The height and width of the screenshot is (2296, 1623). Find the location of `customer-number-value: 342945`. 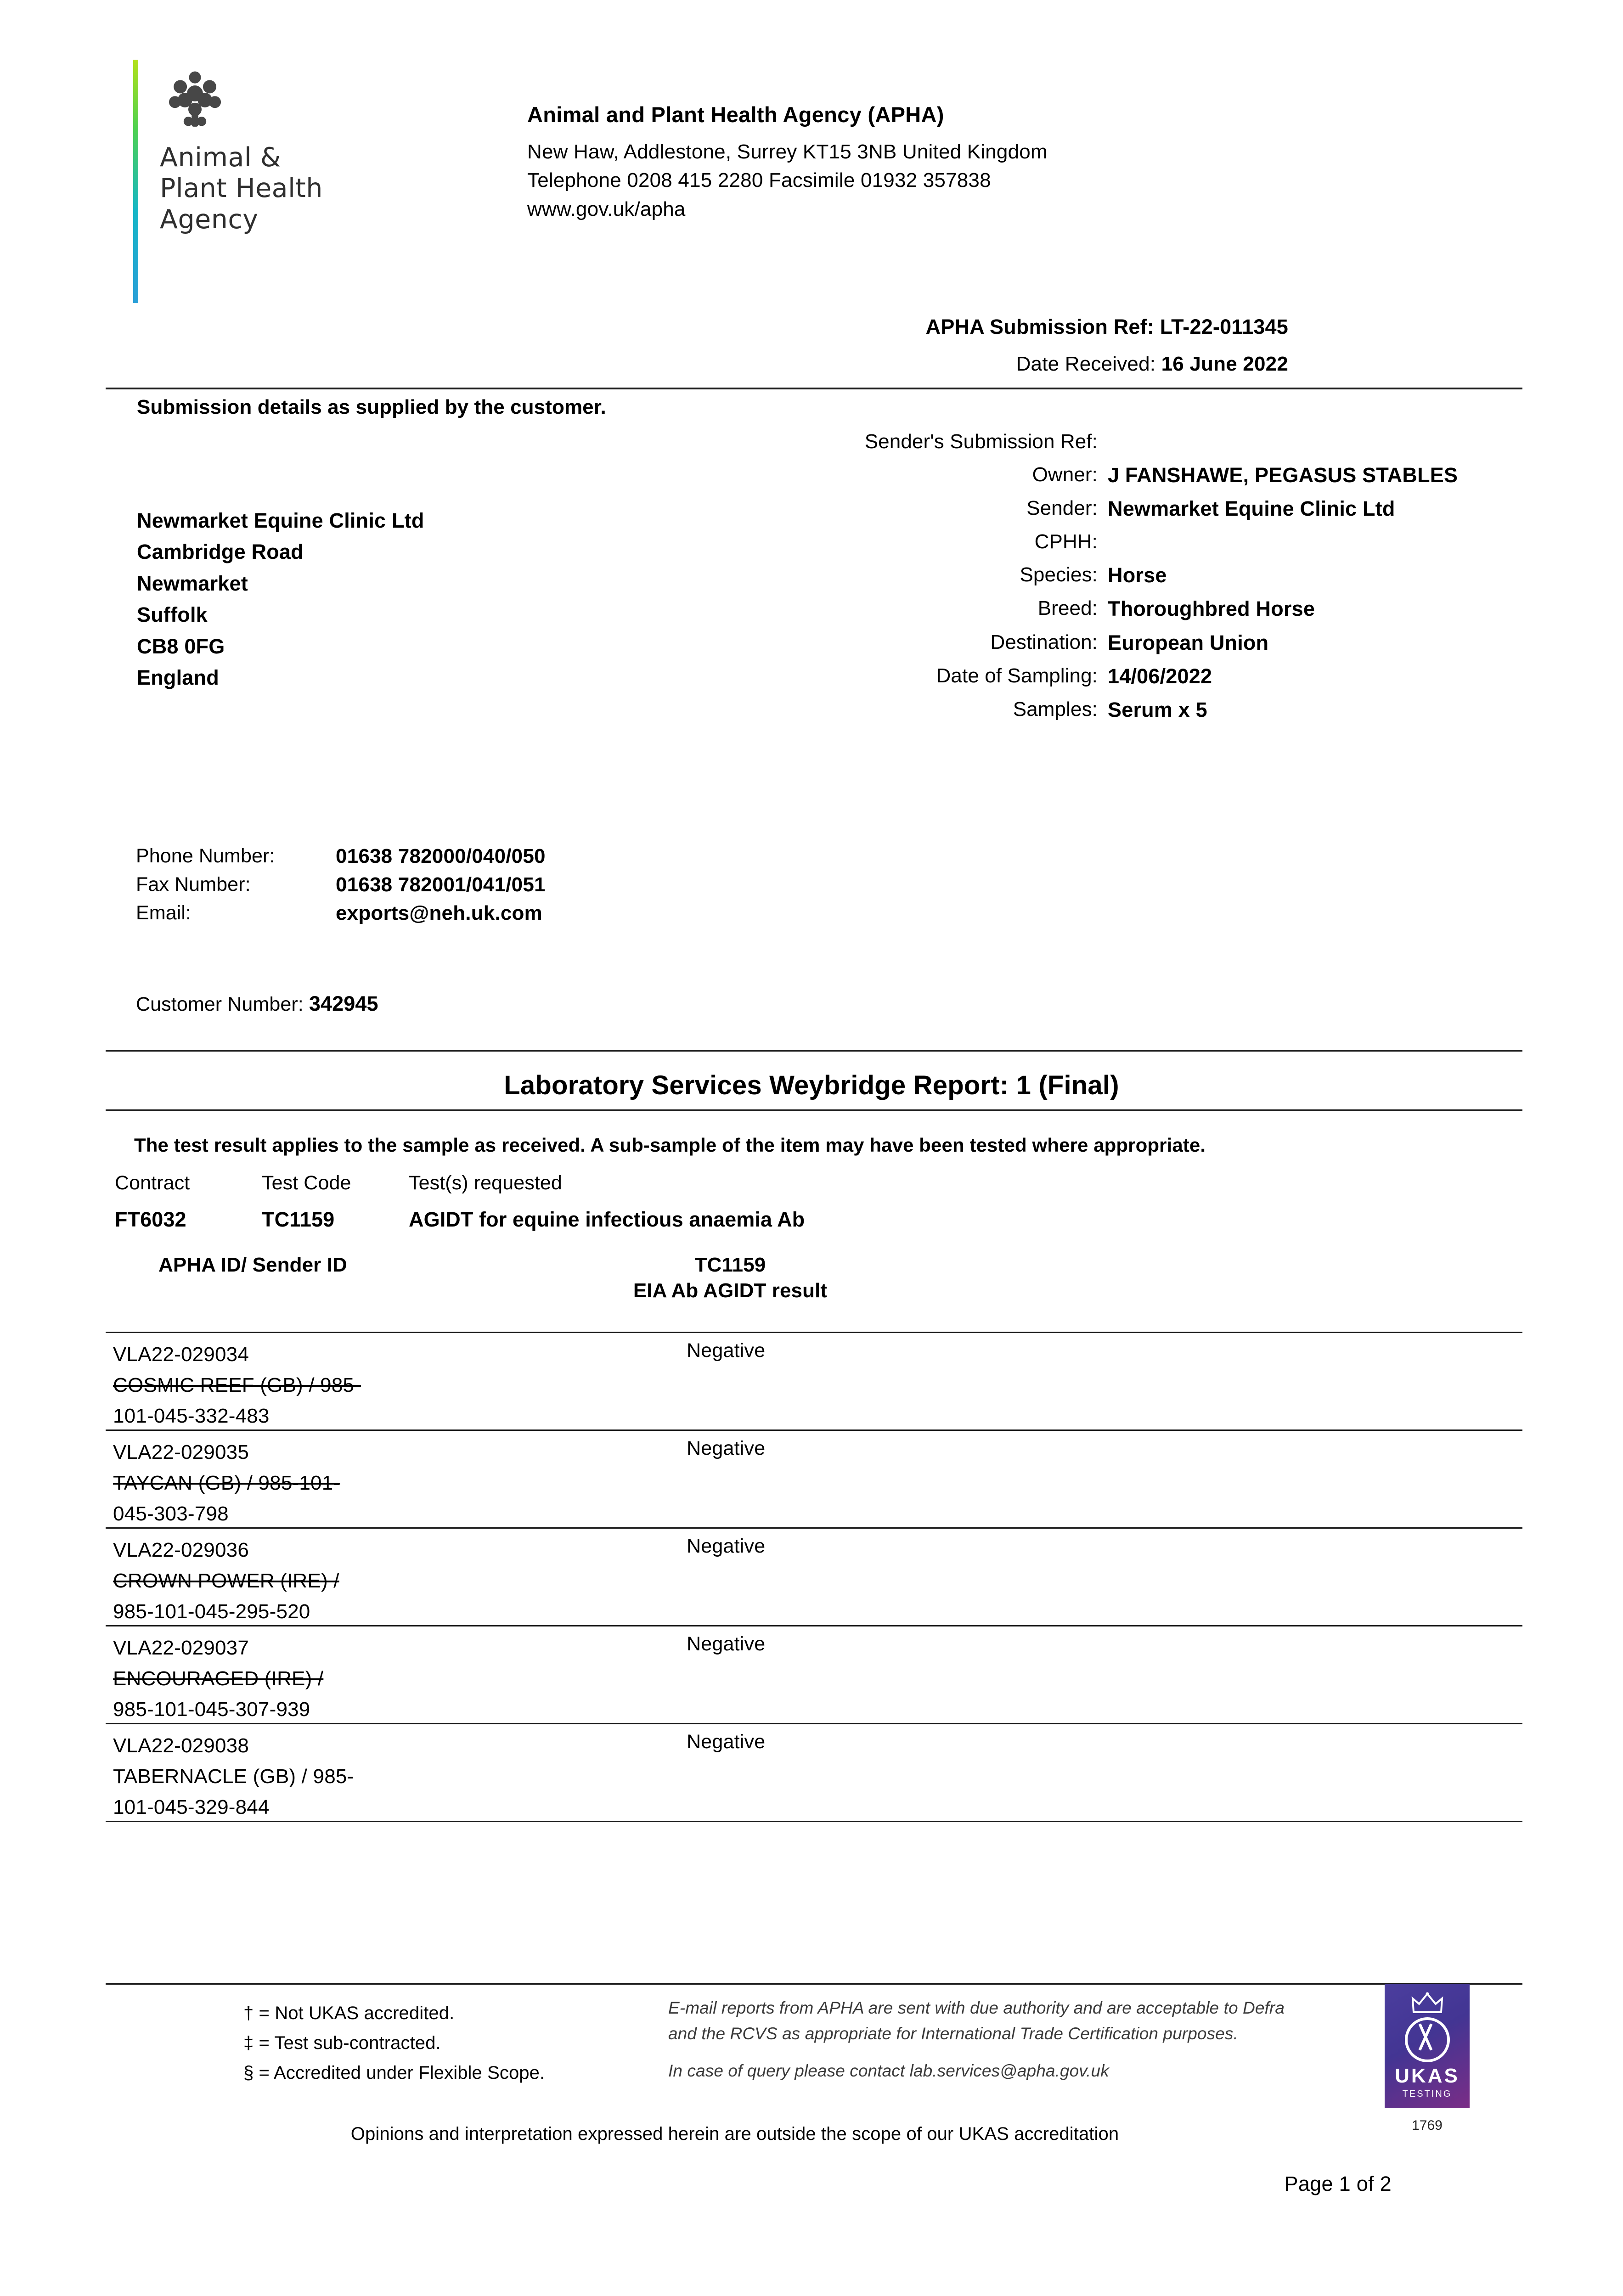

customer-number-value: 342945 is located at coordinates (344, 1003).